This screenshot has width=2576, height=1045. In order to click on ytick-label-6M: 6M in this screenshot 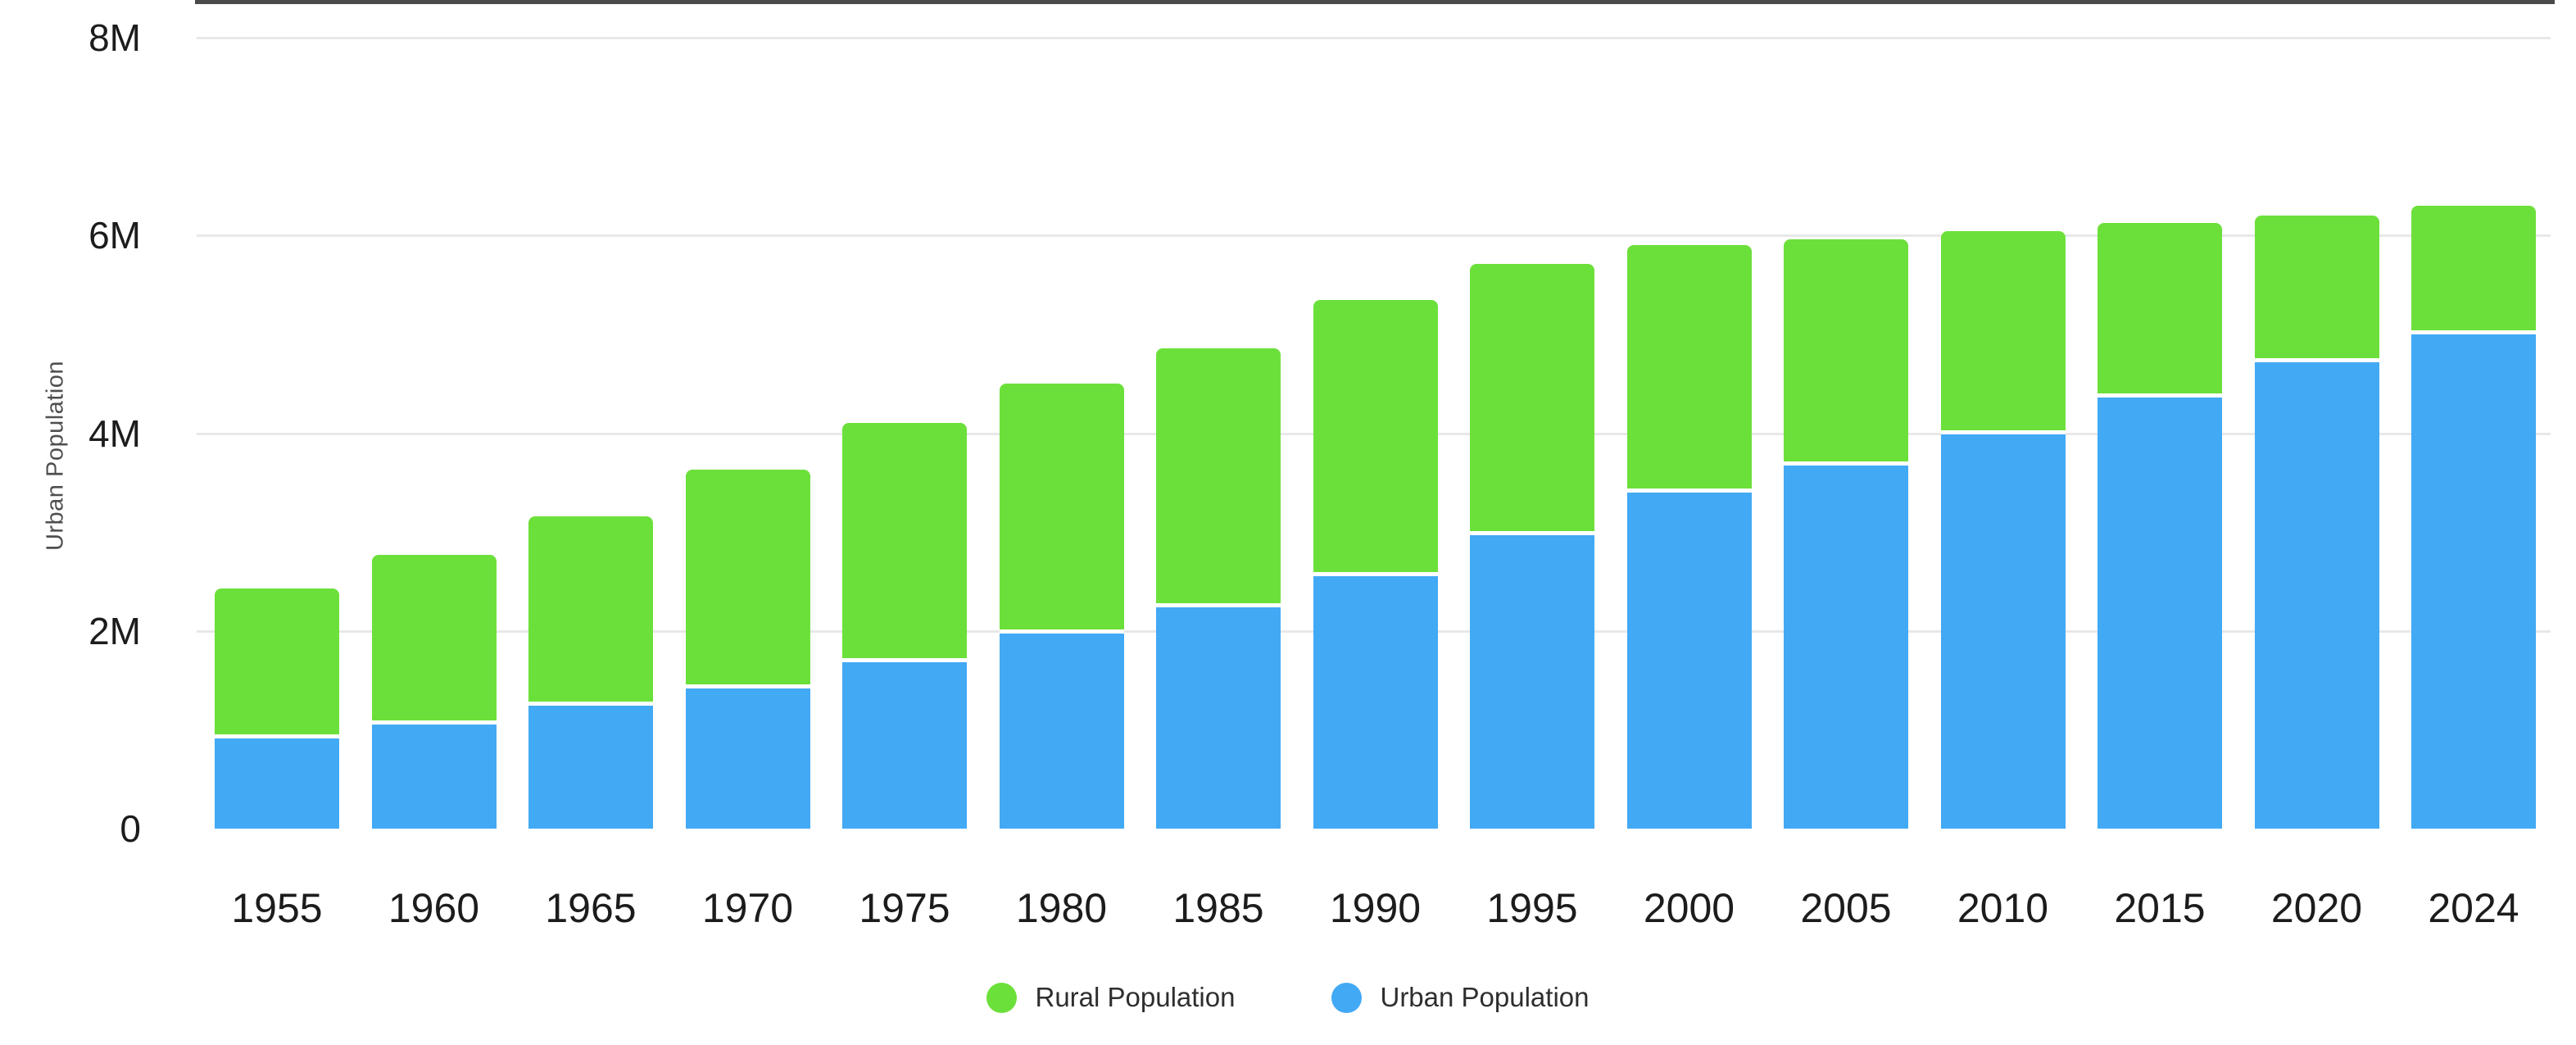, I will do `click(114, 235)`.